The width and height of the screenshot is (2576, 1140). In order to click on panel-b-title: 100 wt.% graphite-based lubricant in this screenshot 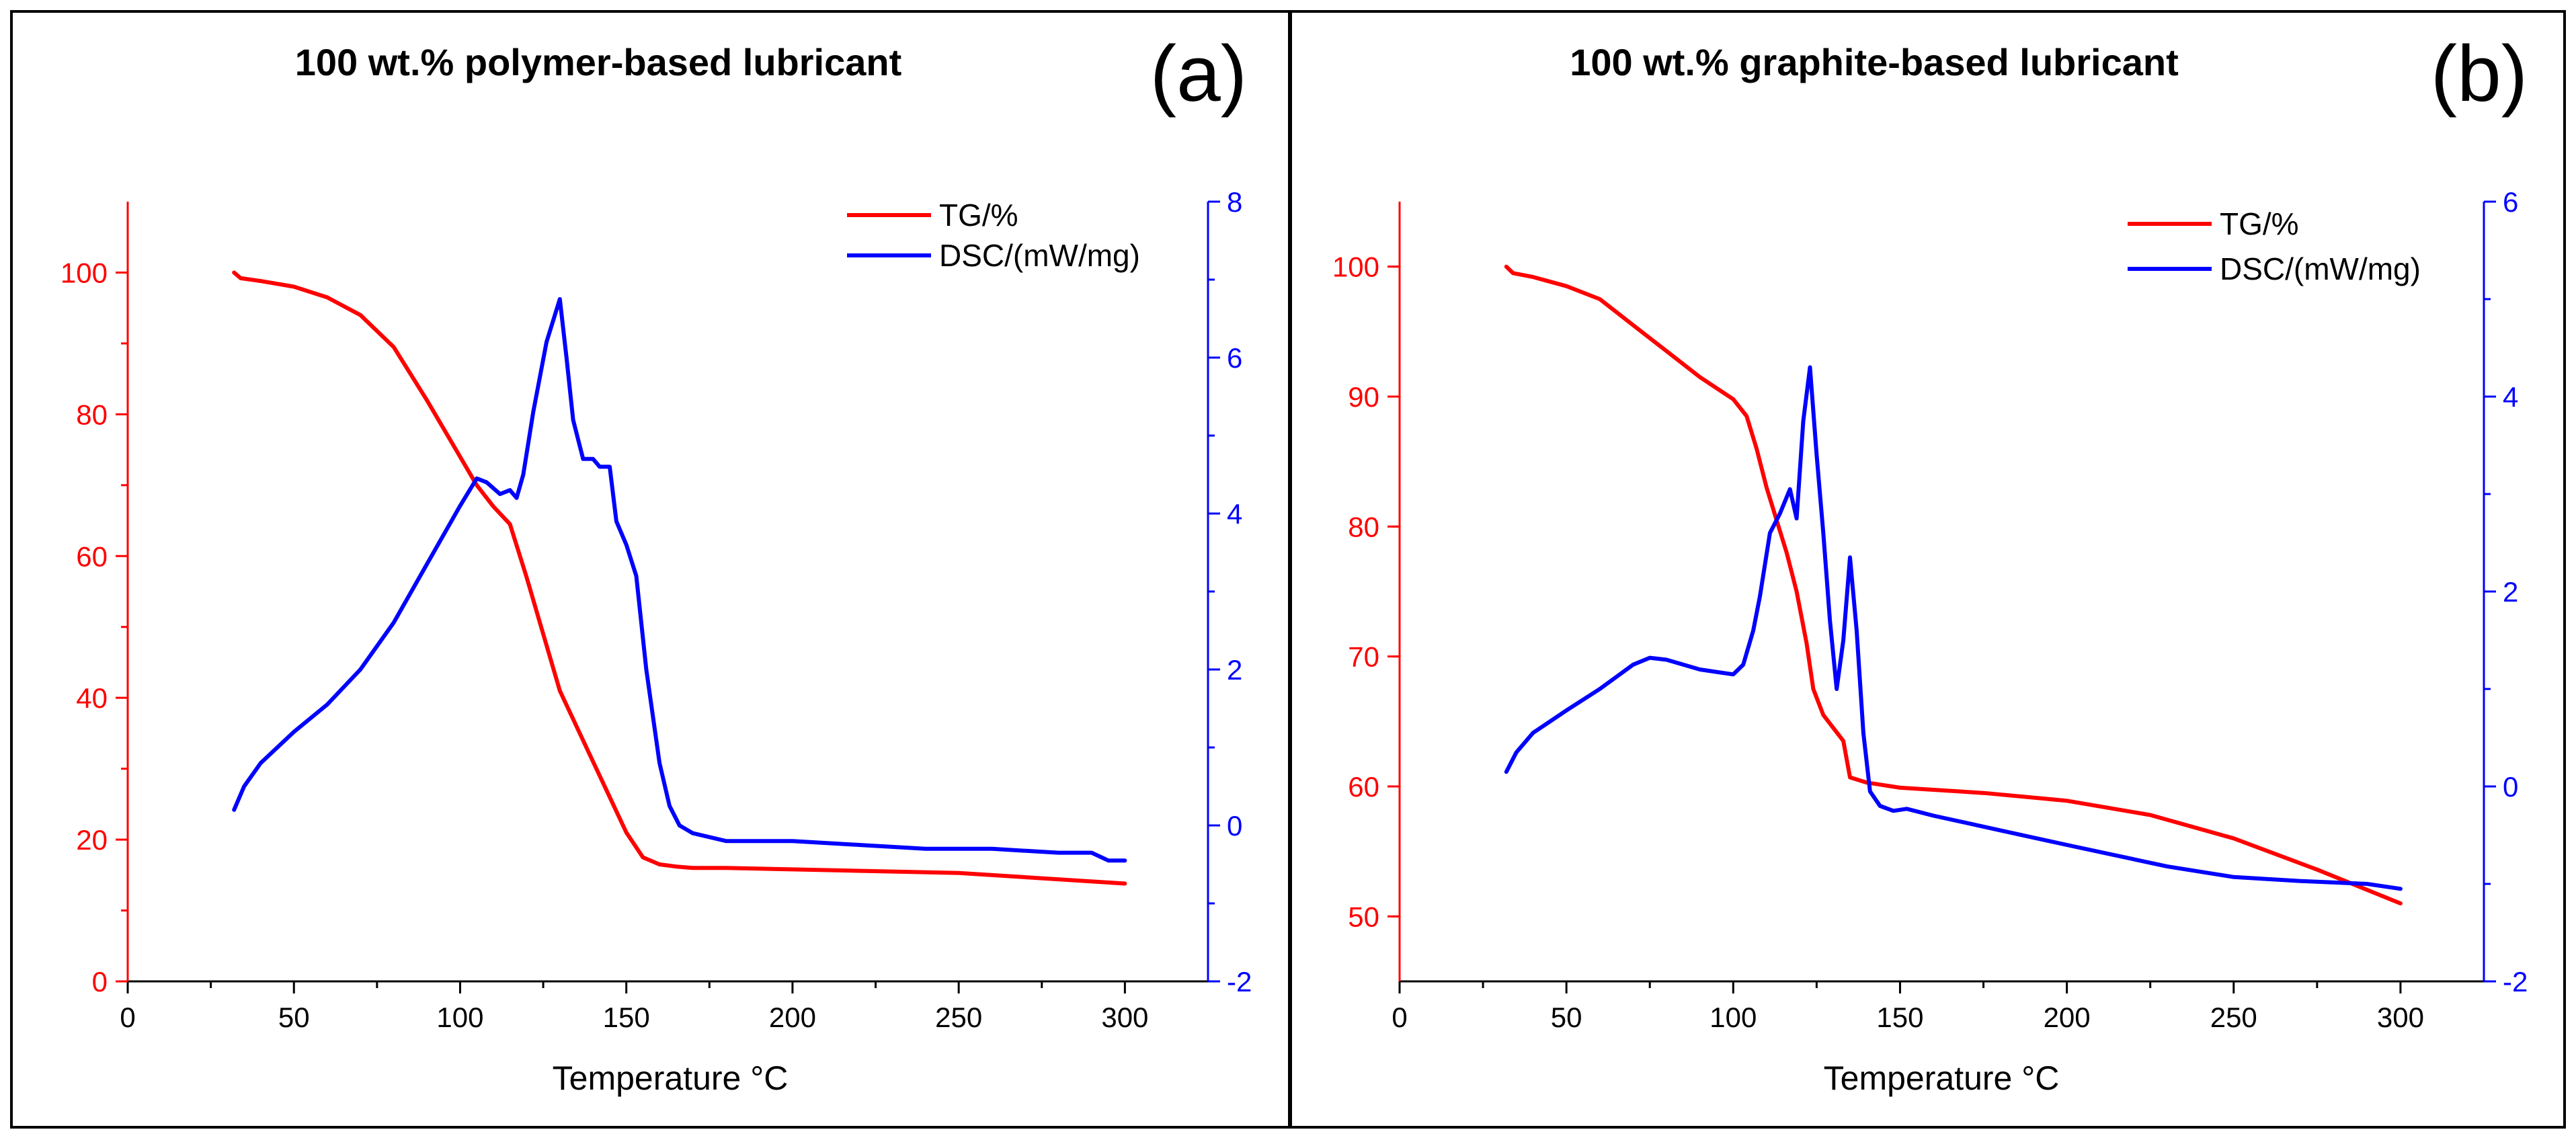, I will do `click(1874, 62)`.